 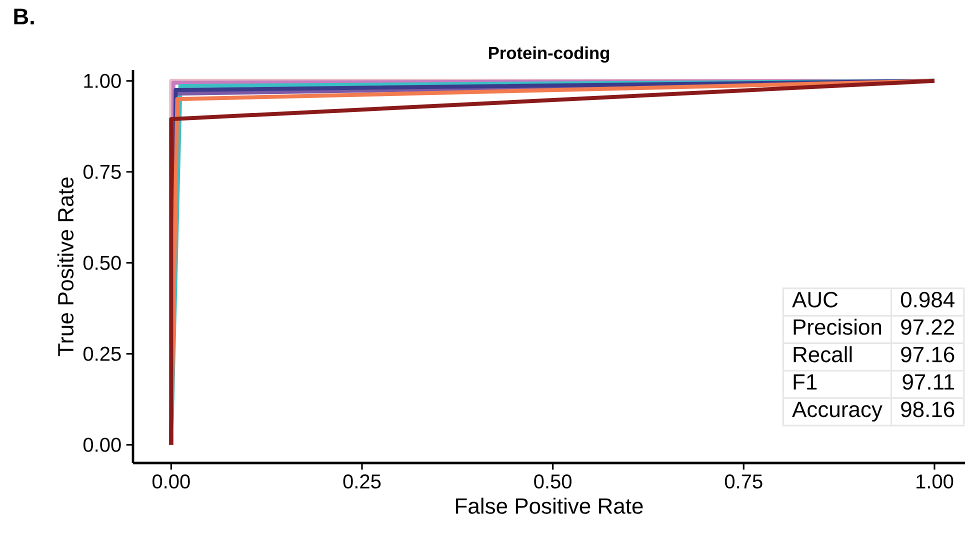 What do you see at coordinates (927, 327) in the screenshot?
I see `annotation: 97.22` at bounding box center [927, 327].